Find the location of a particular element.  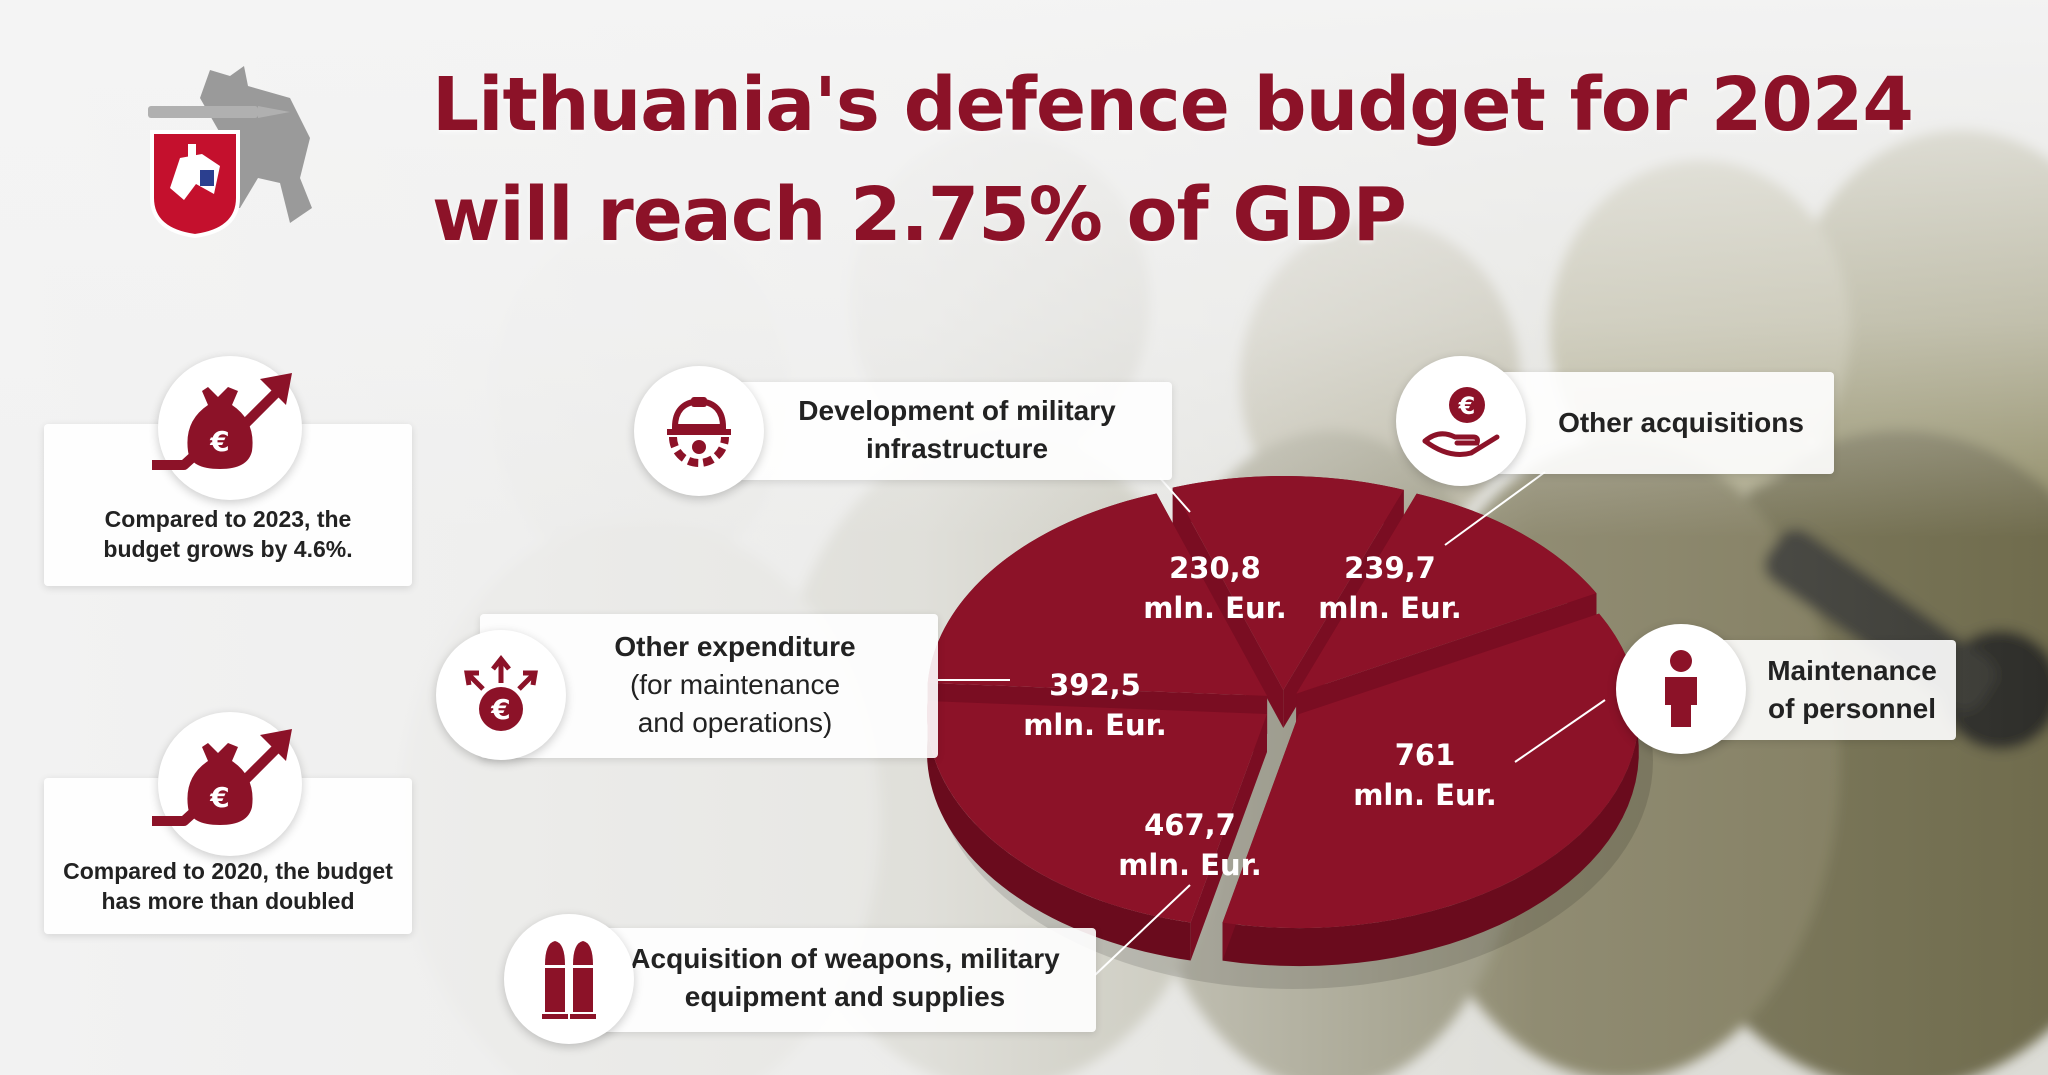

ammunition-icon is located at coordinates (569, 980).